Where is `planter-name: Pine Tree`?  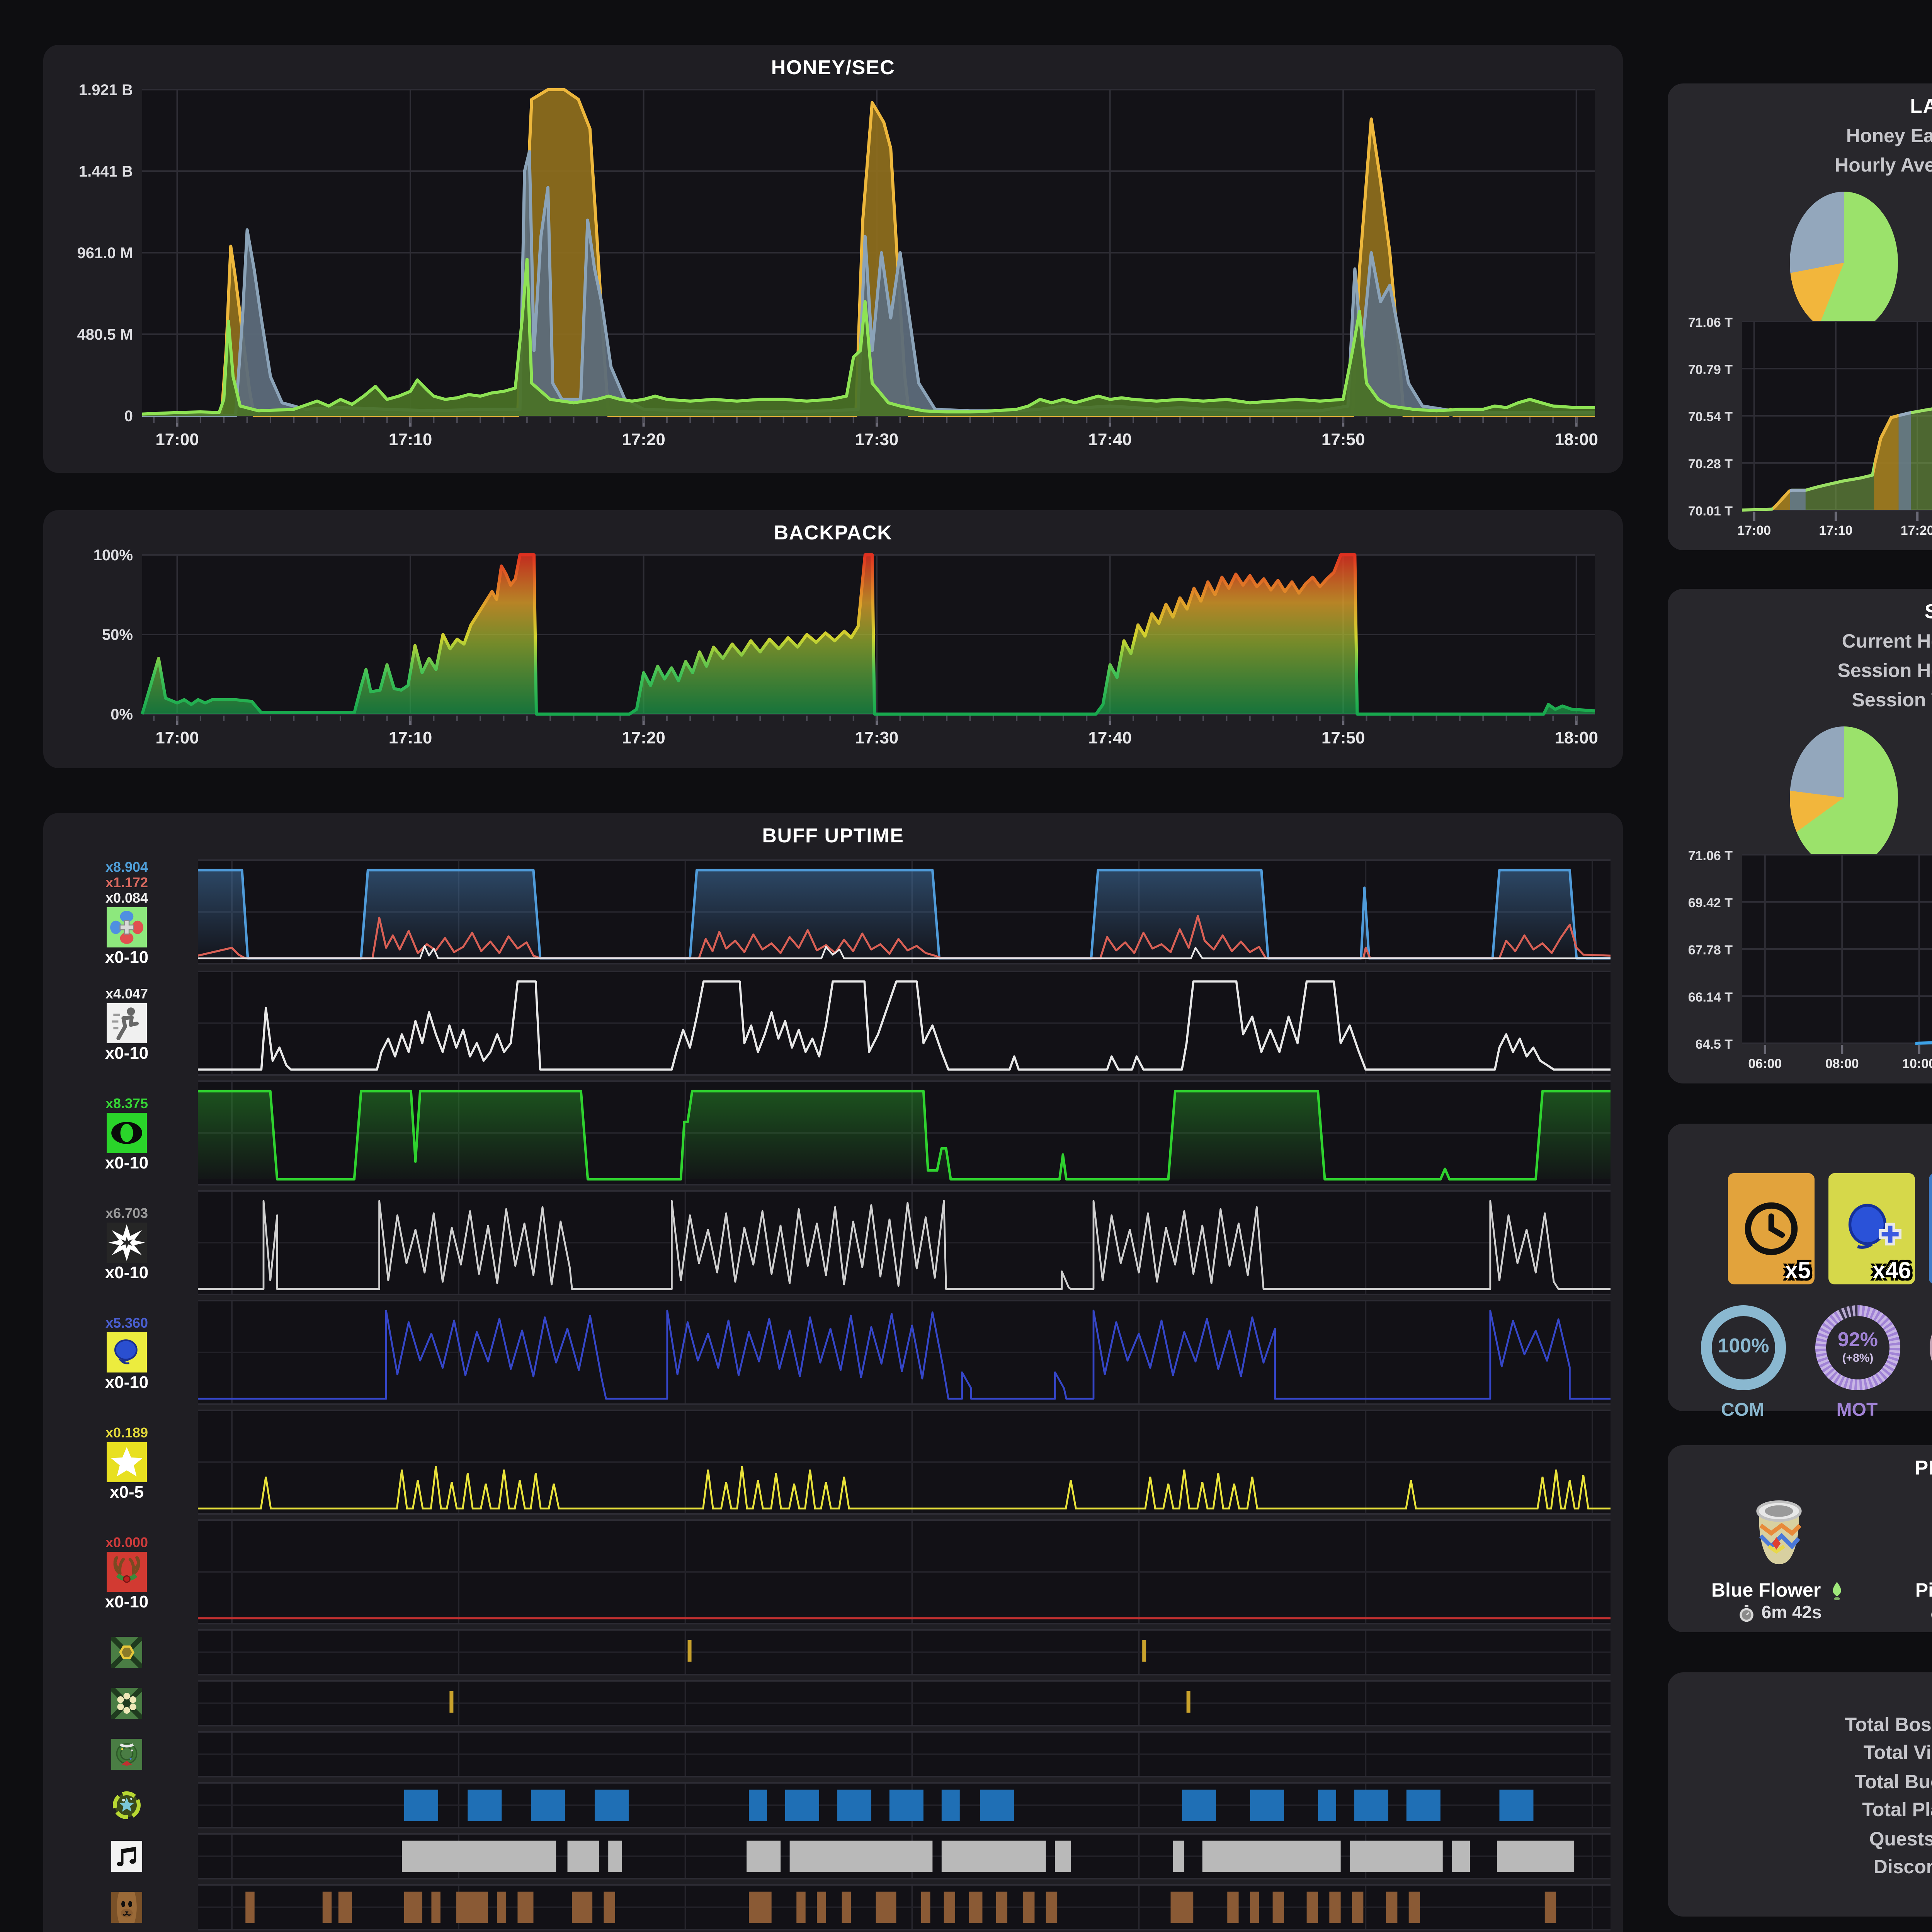
planter-name: Pine Tree is located at coordinates (1924, 1590).